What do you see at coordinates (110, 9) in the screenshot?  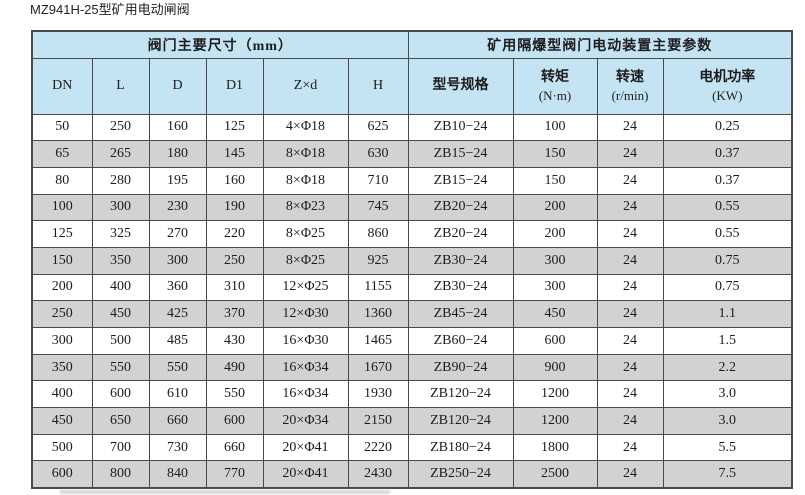 I see `page-title: MZ941H-25型矿用电动闸阀` at bounding box center [110, 9].